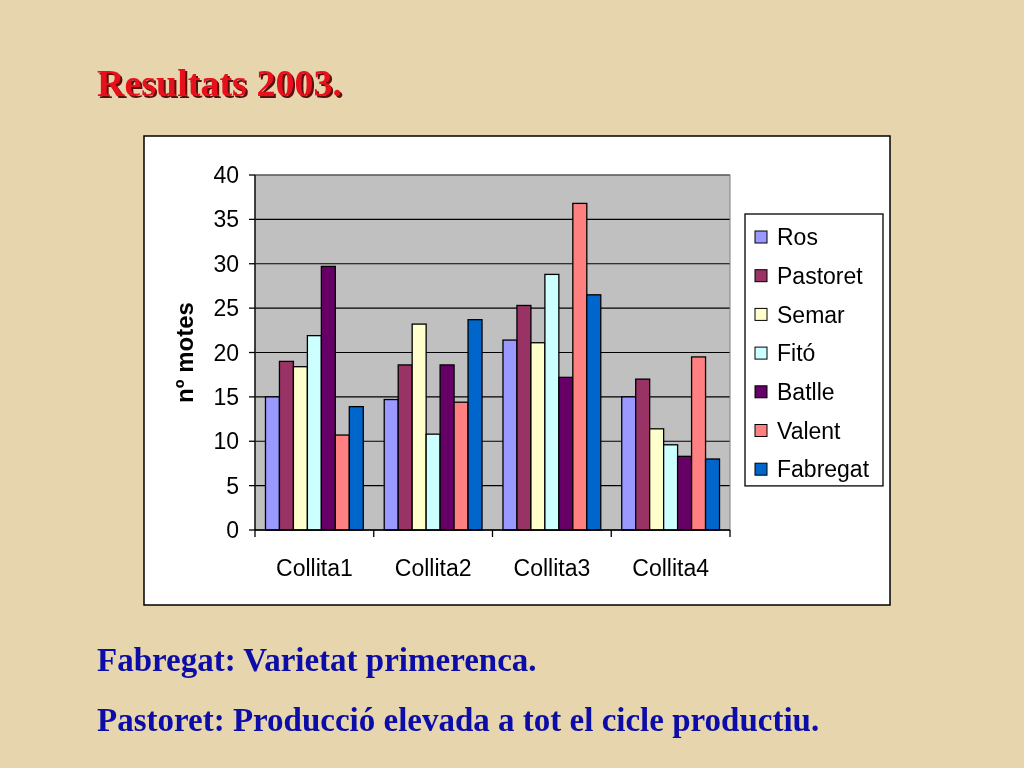  I want to click on legend-label: Ros, so click(797, 237).